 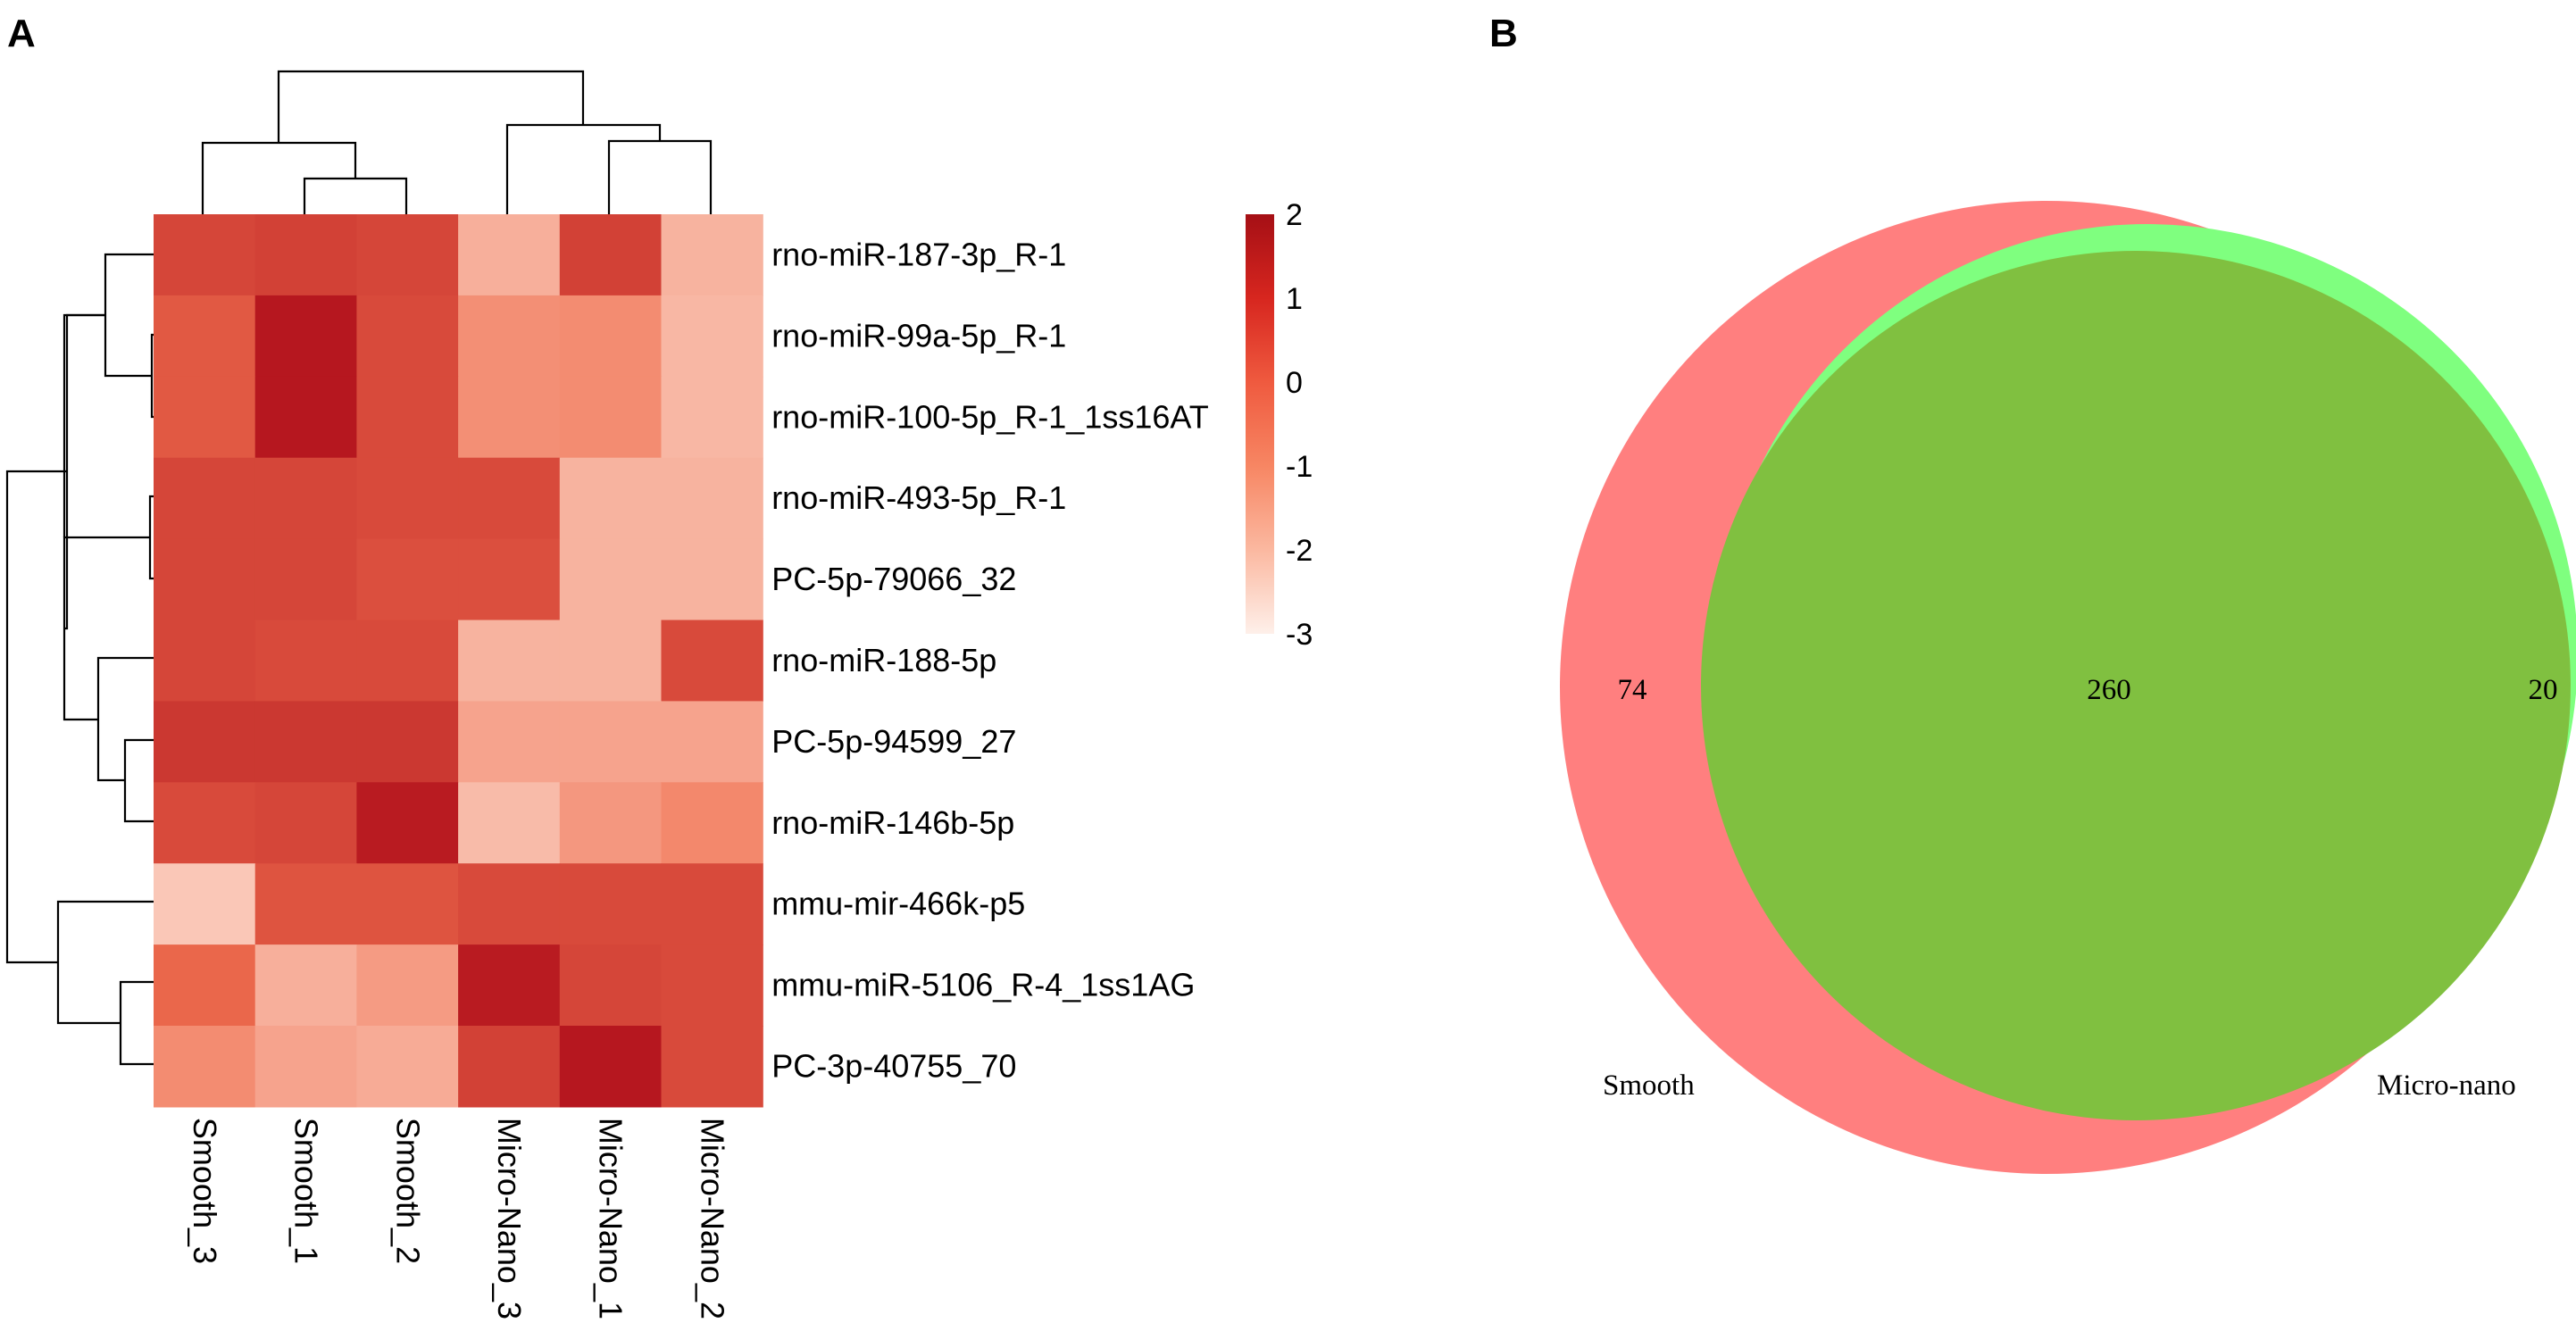 What do you see at coordinates (918, 498) in the screenshot?
I see `heatmap-row-label: rno-miR-493-5p_R-1` at bounding box center [918, 498].